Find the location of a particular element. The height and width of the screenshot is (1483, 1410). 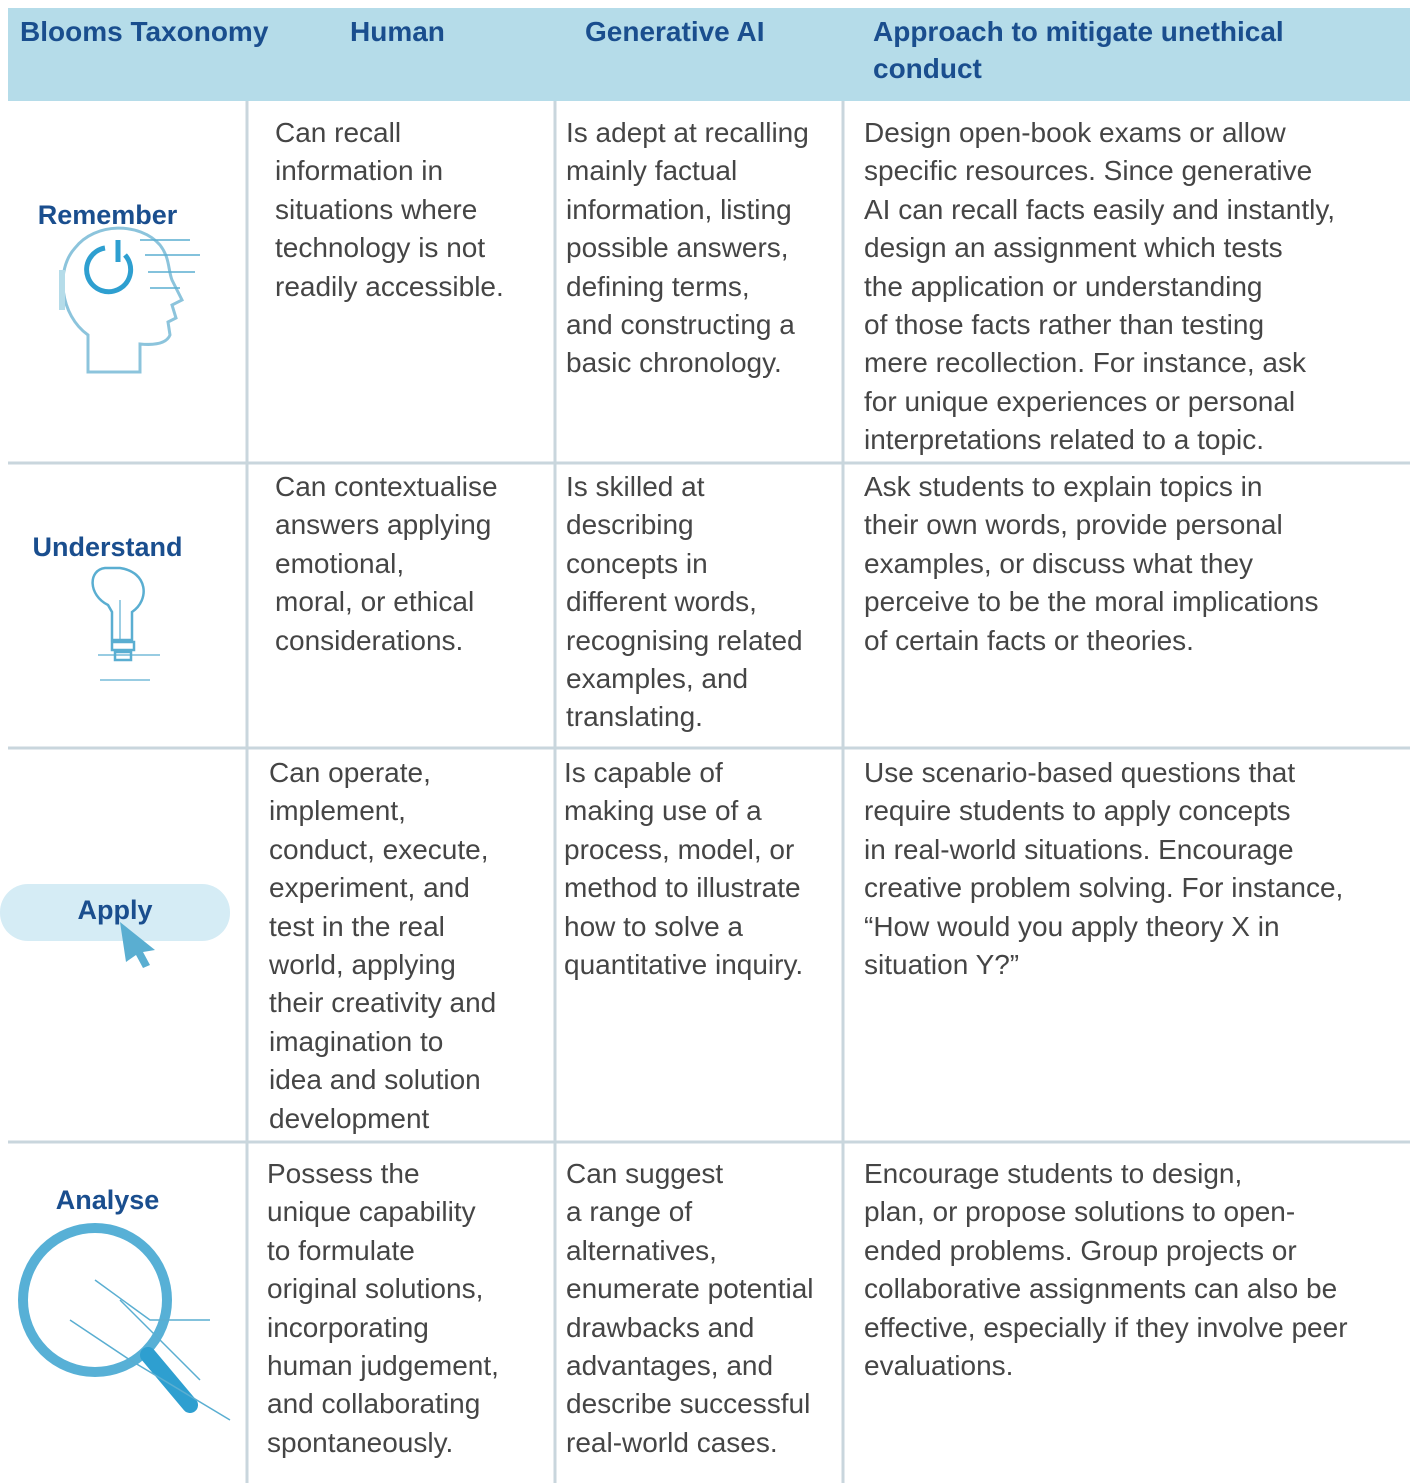

cell-text: of certain facts or theories. is located at coordinates (1029, 640).